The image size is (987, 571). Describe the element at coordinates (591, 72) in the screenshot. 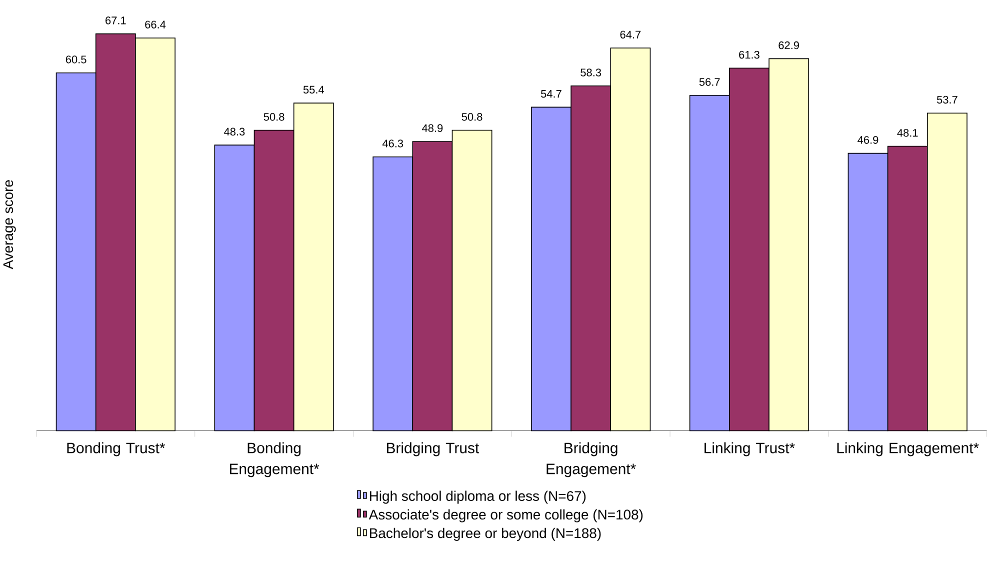

I see `data-label: 58.3` at that location.